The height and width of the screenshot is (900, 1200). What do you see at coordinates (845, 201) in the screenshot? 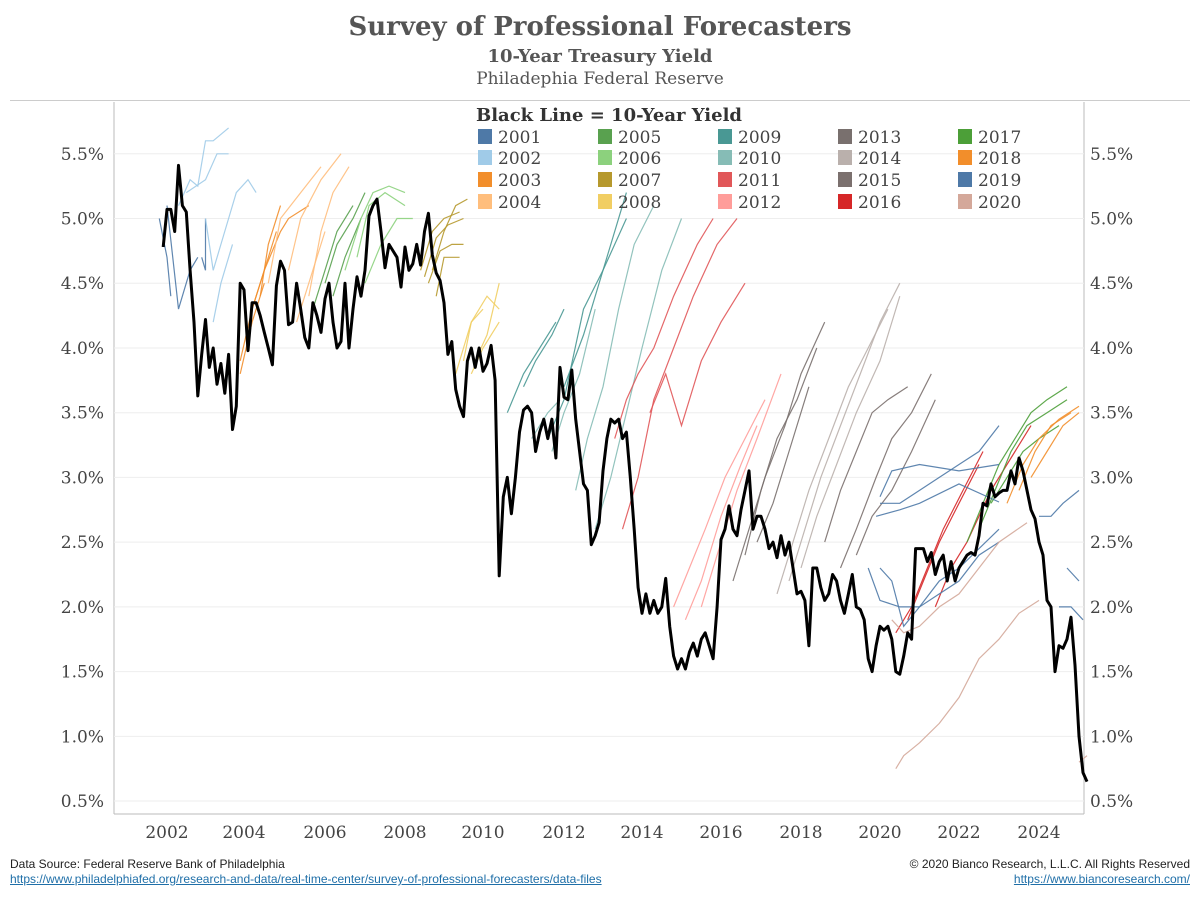
I see `legend-swatch-2016` at bounding box center [845, 201].